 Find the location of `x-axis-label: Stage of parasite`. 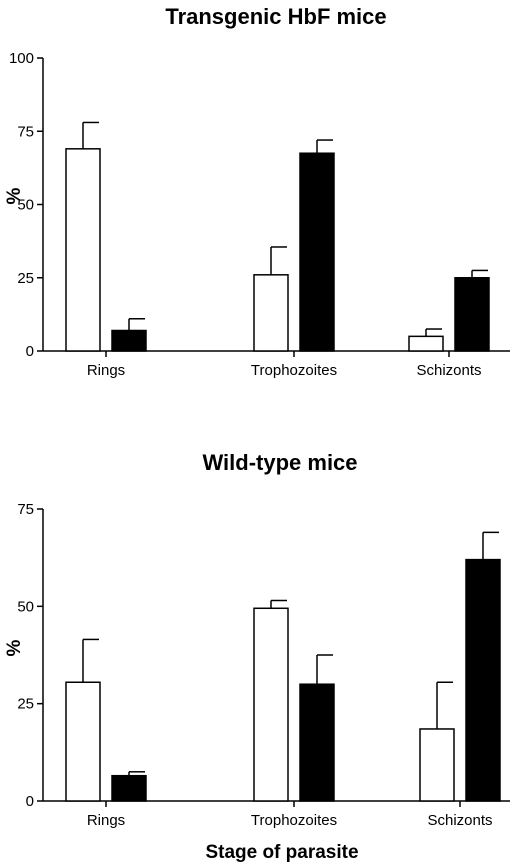

x-axis-label: Stage of parasite is located at coordinates (281, 852).